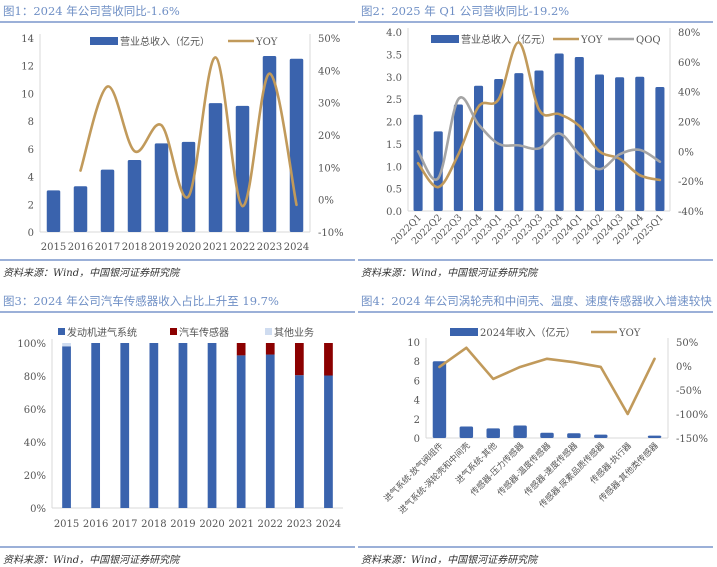 This screenshot has width=717, height=567. What do you see at coordinates (91, 11) in the screenshot?
I see `chart-title: 图1：2024 年公司营收同比-1.6%` at bounding box center [91, 11].